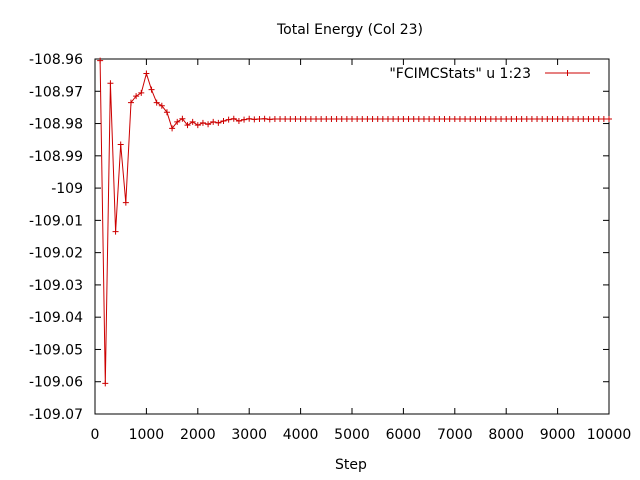  Describe the element at coordinates (56, 221) in the screenshot. I see `y-tick-label: -109.01` at that location.